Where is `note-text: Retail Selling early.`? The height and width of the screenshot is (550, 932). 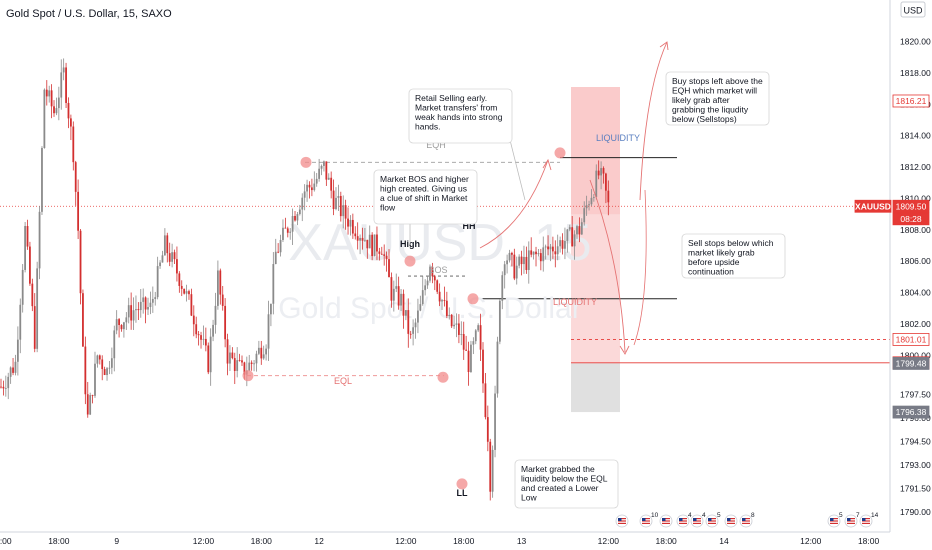
note-text: Retail Selling early. is located at coordinates (451, 98).